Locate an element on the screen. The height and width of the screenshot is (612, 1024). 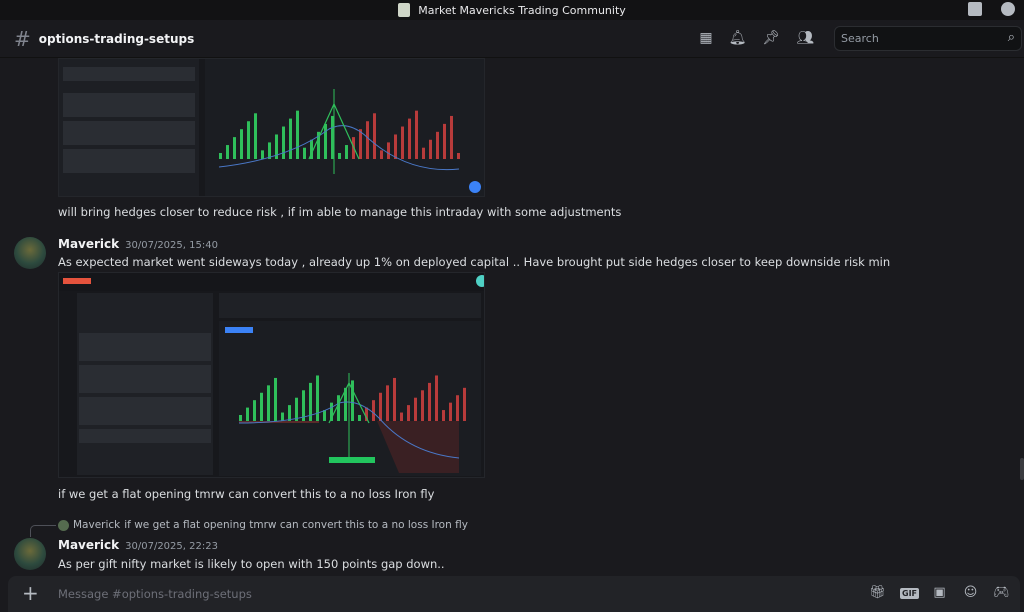
inbox-icon is located at coordinates (975, 9).